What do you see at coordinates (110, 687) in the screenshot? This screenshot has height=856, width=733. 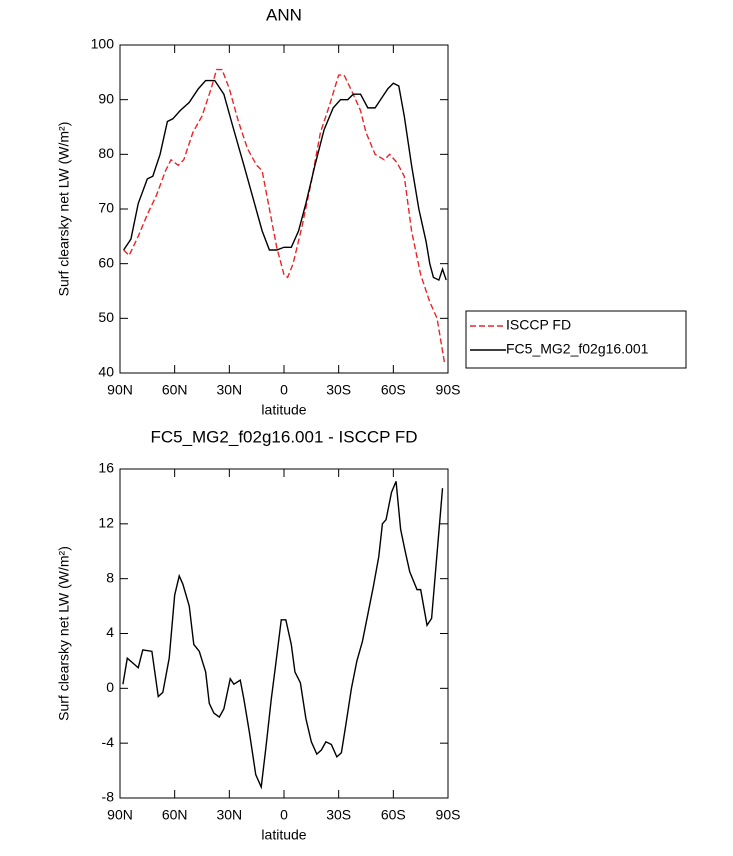 I see `y-tick-label: 0` at bounding box center [110, 687].